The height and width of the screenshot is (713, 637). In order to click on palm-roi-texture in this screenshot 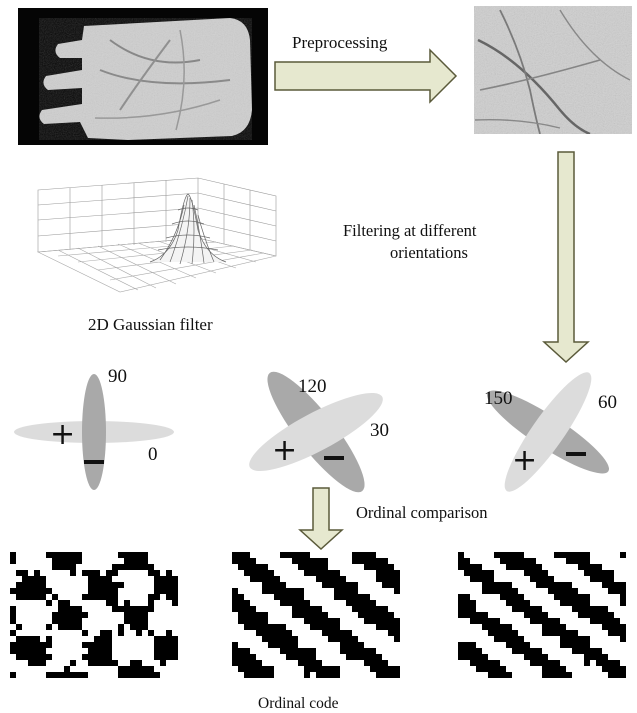, I will do `click(553, 70)`.